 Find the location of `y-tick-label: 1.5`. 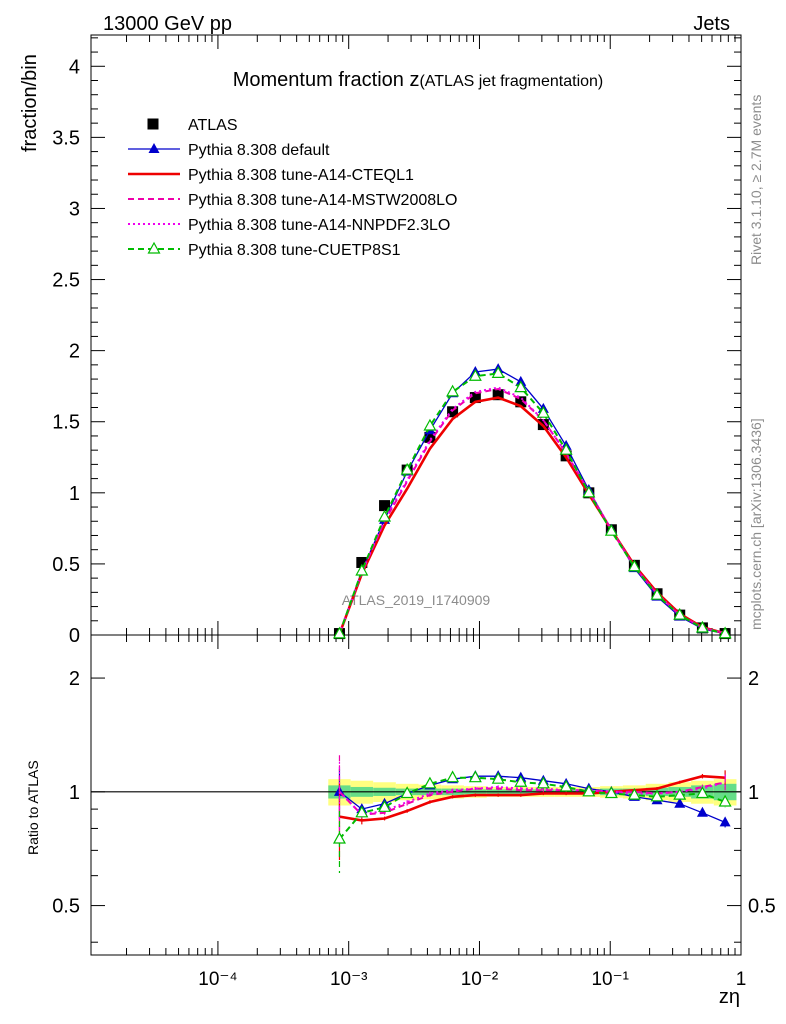

y-tick-label: 1.5 is located at coordinates (66, 423).